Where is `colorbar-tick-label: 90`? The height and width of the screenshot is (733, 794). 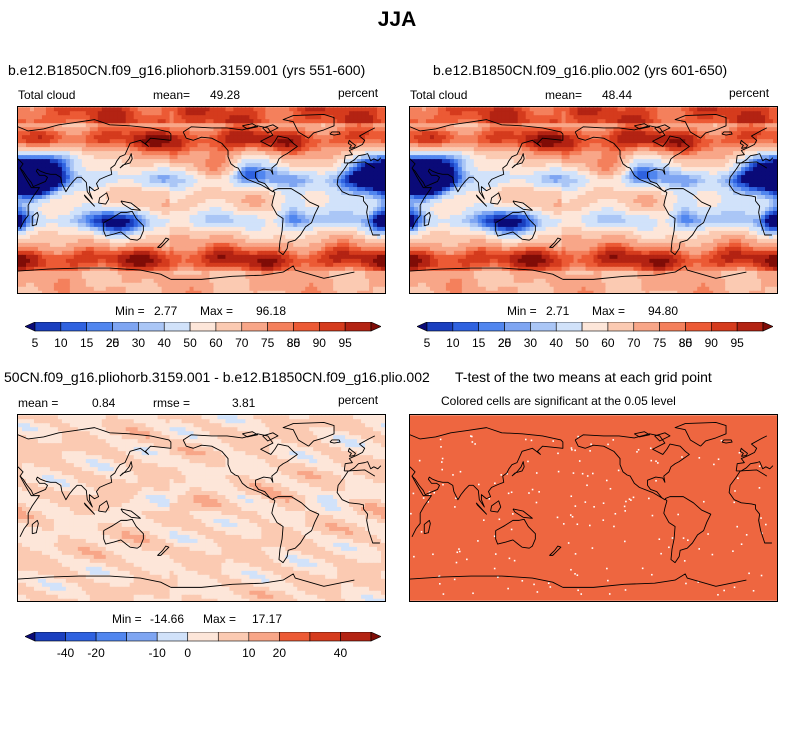
colorbar-tick-label: 90 is located at coordinates (320, 343).